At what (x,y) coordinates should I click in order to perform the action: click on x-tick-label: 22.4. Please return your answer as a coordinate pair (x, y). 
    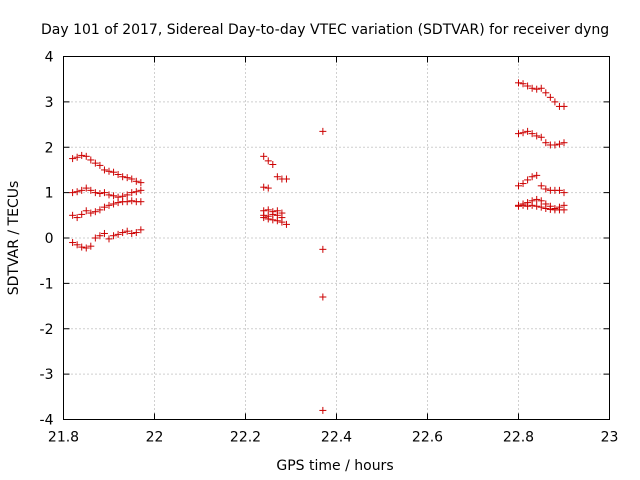
    Looking at the image, I should click on (336, 438).